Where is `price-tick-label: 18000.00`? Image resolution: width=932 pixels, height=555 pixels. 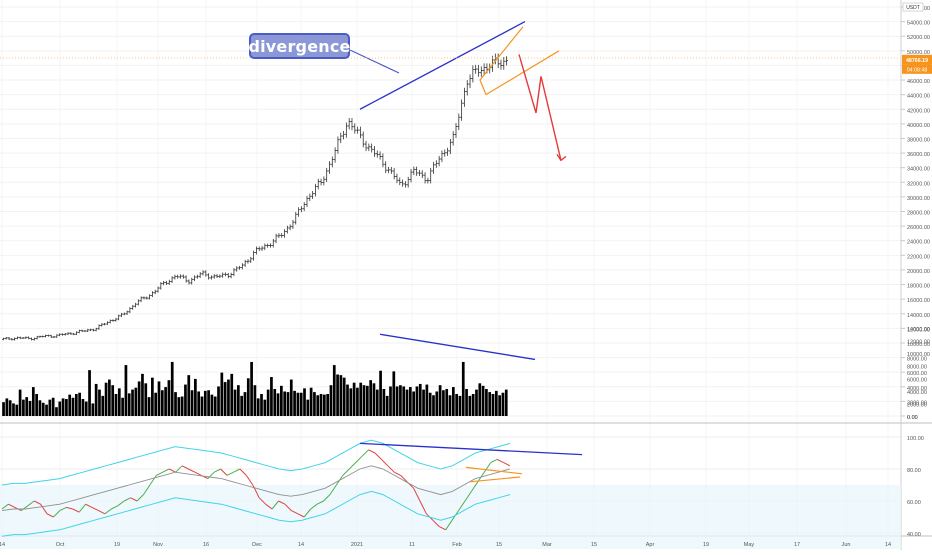
price-tick-label: 18000.00 is located at coordinates (918, 287).